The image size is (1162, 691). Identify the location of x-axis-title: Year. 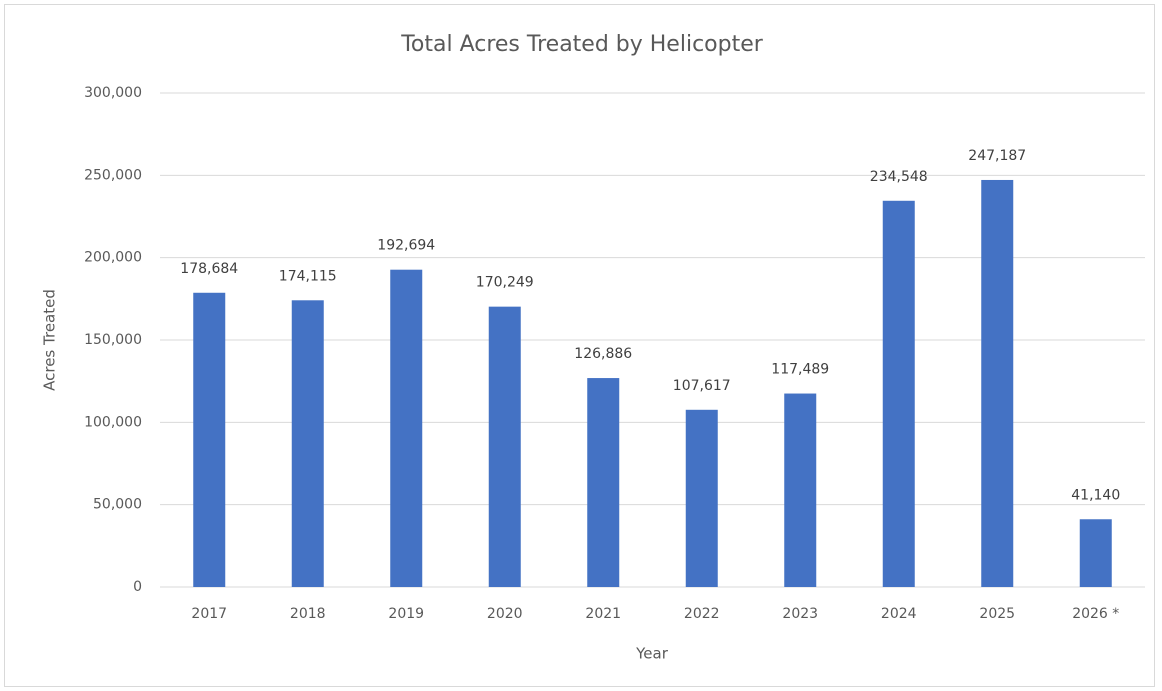
(652, 654).